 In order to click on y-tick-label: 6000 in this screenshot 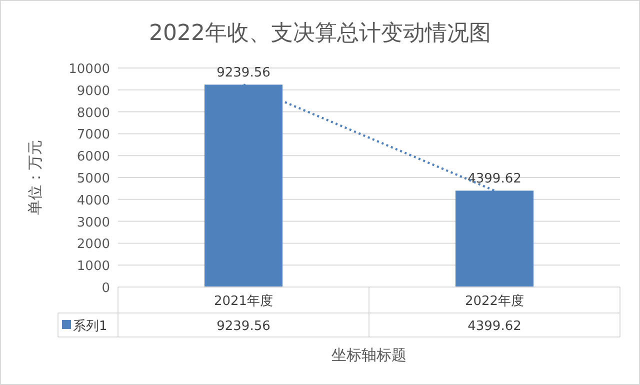, I will do `click(93, 157)`.